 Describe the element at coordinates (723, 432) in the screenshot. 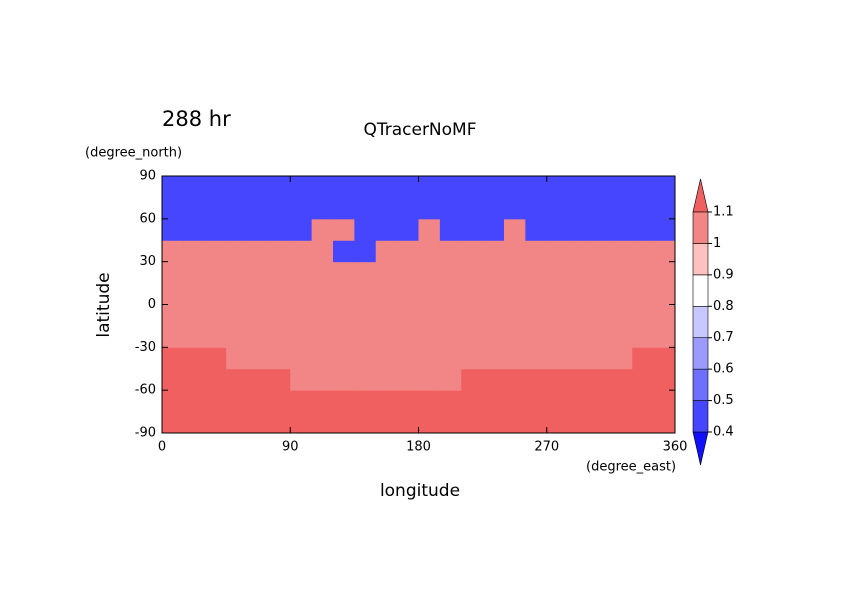

I see `colorbar-label: 0.4` at that location.